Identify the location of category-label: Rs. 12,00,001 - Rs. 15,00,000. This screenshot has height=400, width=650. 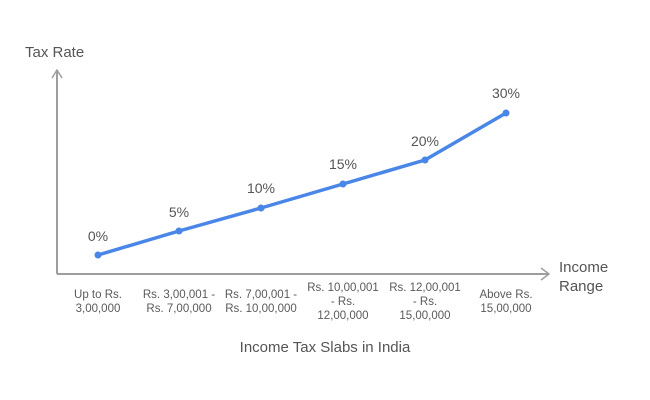
(425, 302).